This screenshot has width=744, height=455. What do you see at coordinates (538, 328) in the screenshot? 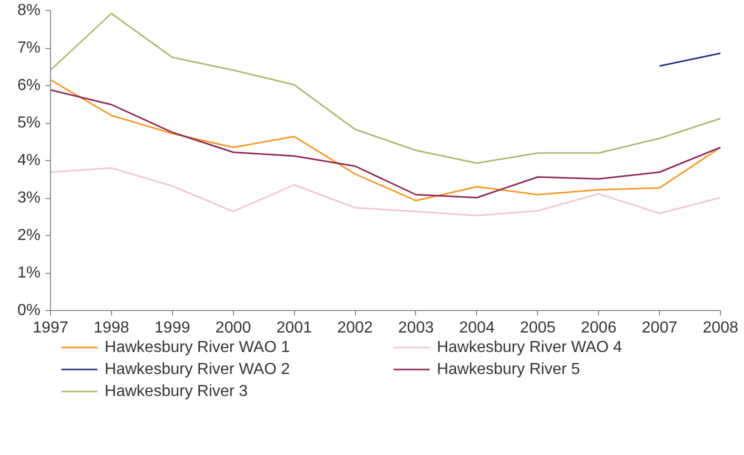
I see `x-tick-label: 2005` at bounding box center [538, 328].